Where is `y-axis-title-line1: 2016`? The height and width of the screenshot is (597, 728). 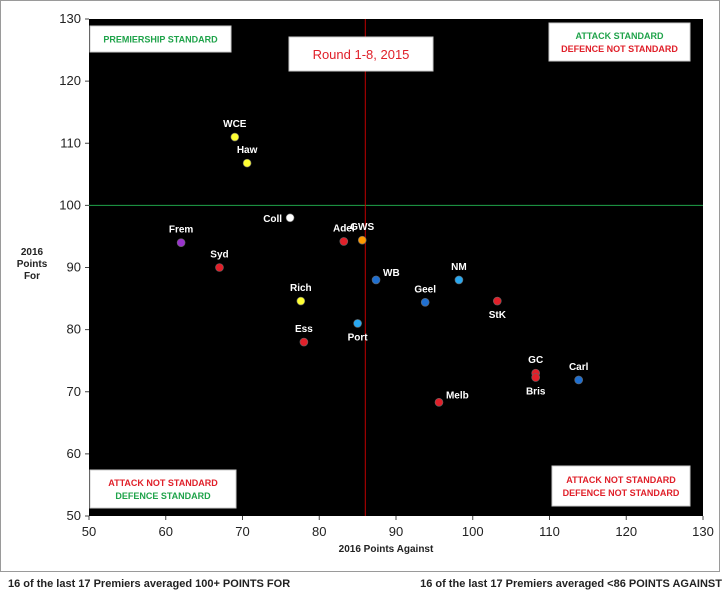 y-axis-title-line1: 2016 is located at coordinates (32, 252).